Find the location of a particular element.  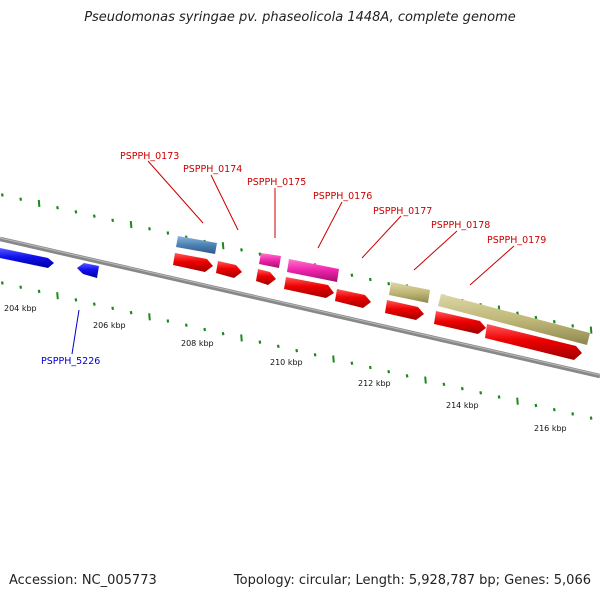

kbp-label-210: 210 kbp is located at coordinates (286, 362).